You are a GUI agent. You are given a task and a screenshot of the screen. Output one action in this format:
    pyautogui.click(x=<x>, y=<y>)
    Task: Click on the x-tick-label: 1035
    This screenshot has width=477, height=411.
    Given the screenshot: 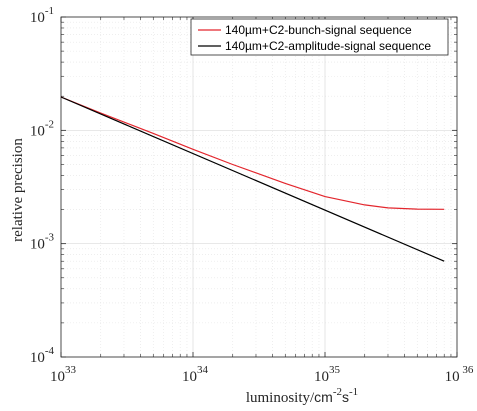 What is the action you would take?
    pyautogui.click(x=327, y=374)
    